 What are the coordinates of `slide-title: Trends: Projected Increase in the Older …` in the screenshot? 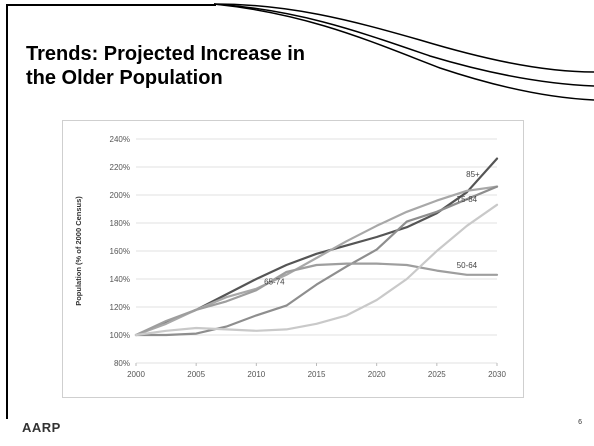 It's located at (196, 66).